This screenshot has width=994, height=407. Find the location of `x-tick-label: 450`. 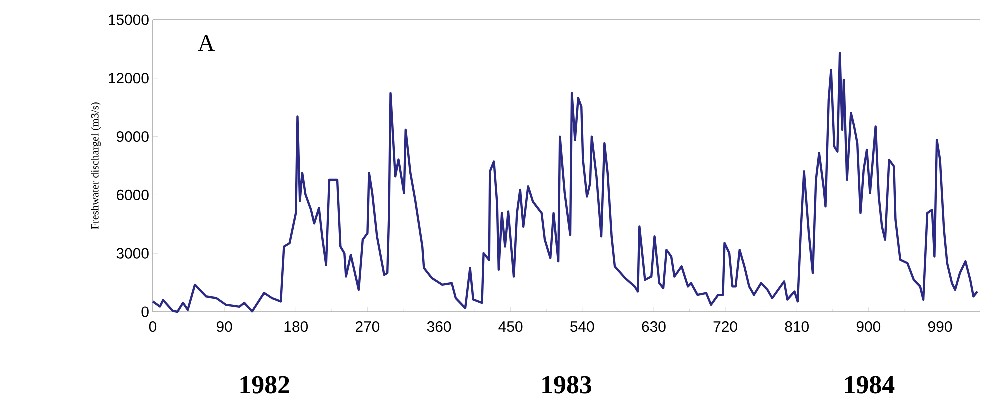

x-tick-label: 450 is located at coordinates (510, 327).